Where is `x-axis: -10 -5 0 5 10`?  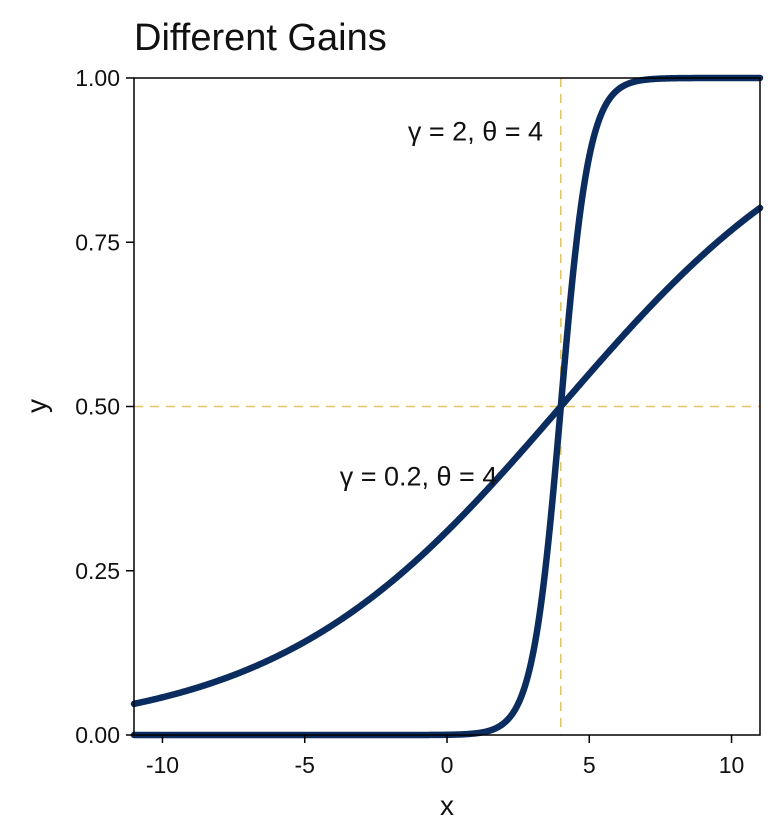 x-axis: -10 -5 0 5 10 is located at coordinates (445, 756).